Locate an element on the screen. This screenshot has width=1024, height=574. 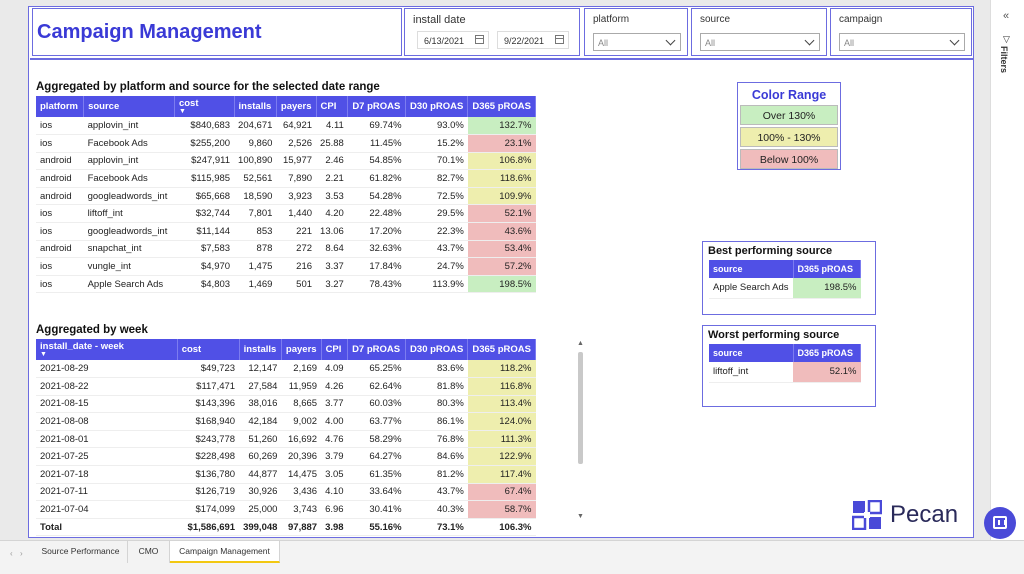
installs-cell: 25,000 is located at coordinates (260, 509).